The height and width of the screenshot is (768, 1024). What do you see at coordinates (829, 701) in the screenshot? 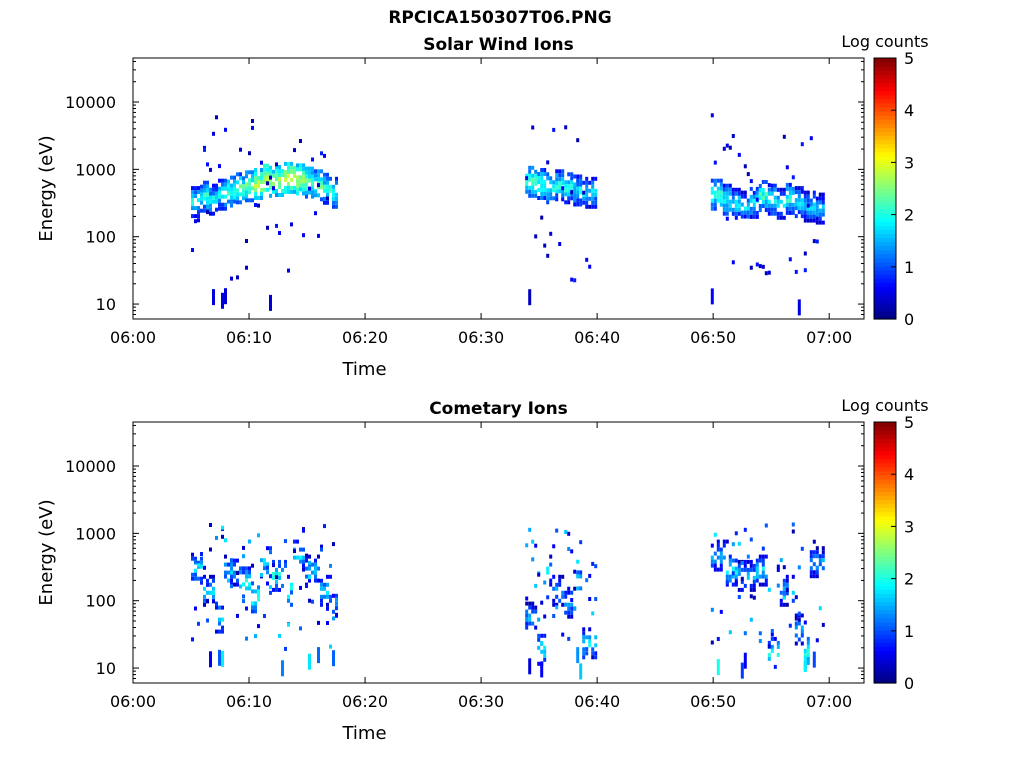
I see `x-tick-label: 07:00` at bounding box center [829, 701].